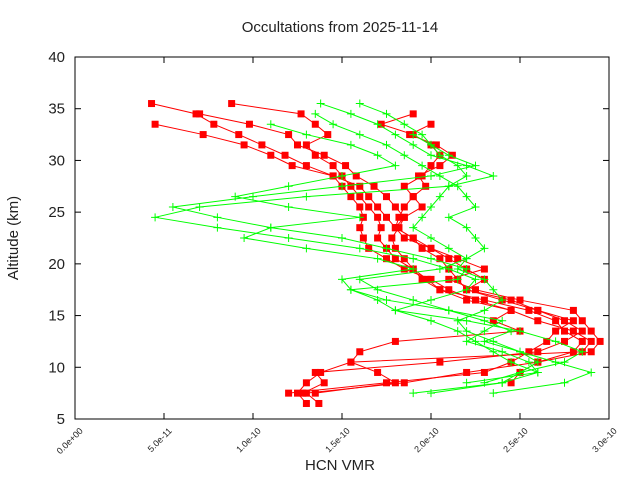 The image size is (640, 485). I want to click on y-tick-label: 25, so click(56, 212).